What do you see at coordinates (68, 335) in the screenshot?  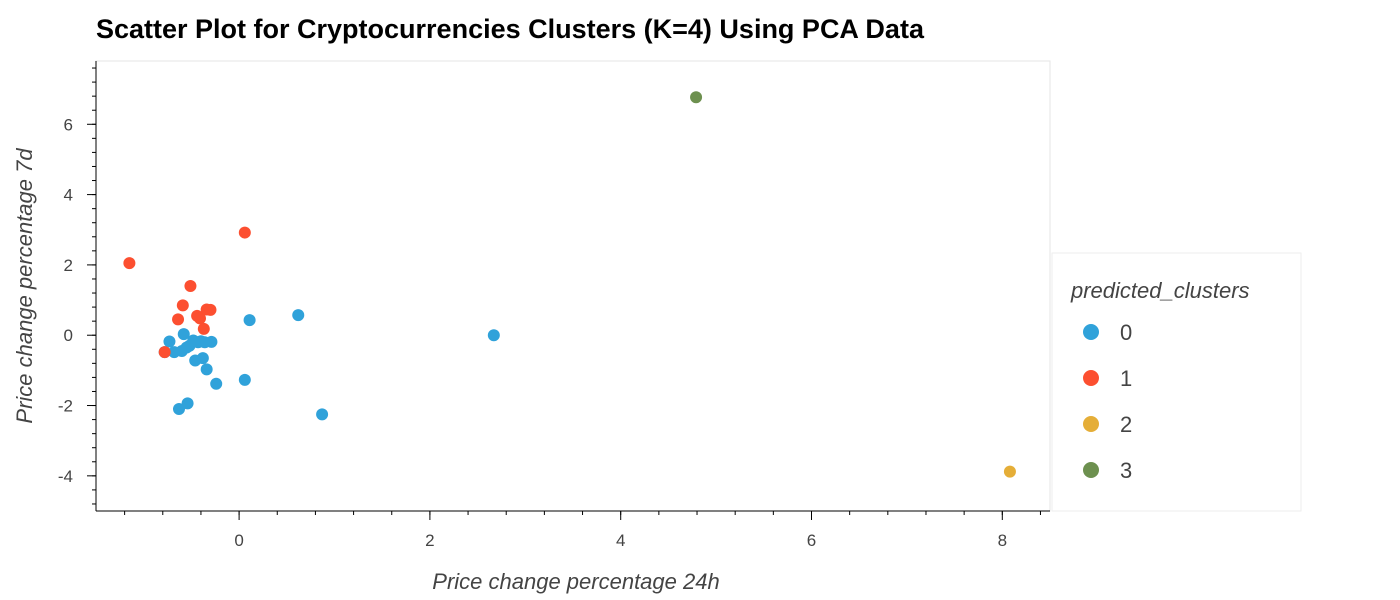 I see `y-tick-label: 0` at bounding box center [68, 335].